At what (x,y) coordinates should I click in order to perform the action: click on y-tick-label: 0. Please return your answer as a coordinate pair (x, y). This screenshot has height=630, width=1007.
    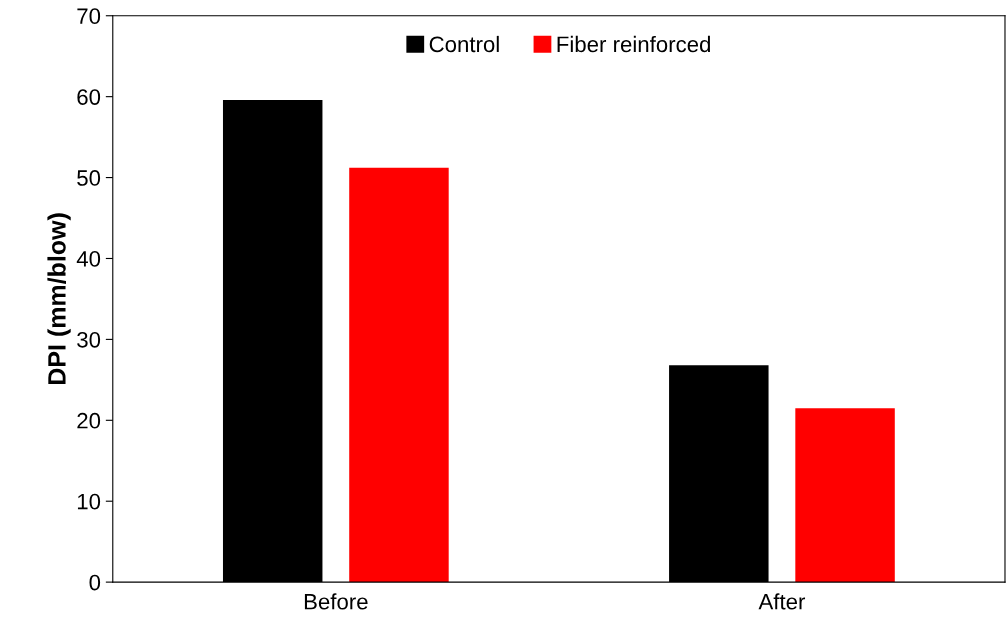
    Looking at the image, I should click on (95, 582).